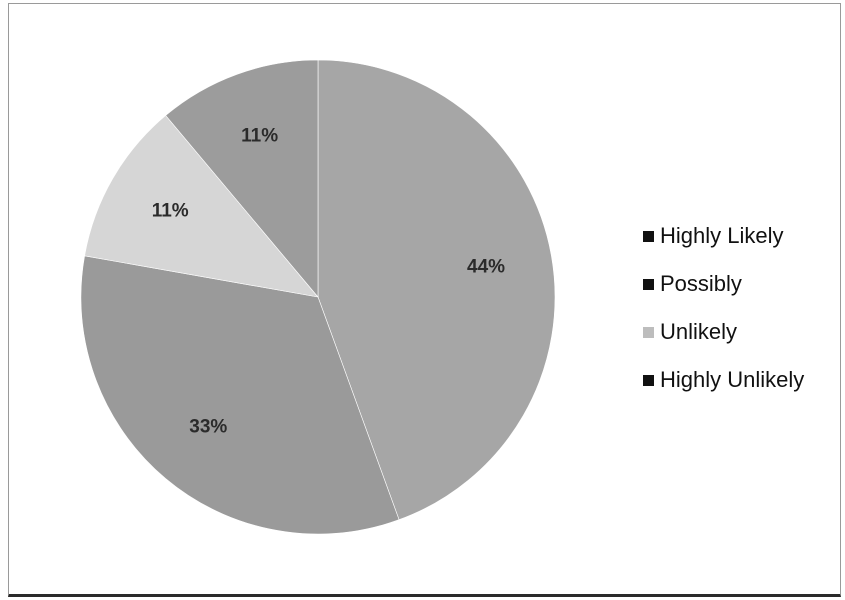 The image size is (845, 600). I want to click on pie-slice-unlikely, so click(201, 206).